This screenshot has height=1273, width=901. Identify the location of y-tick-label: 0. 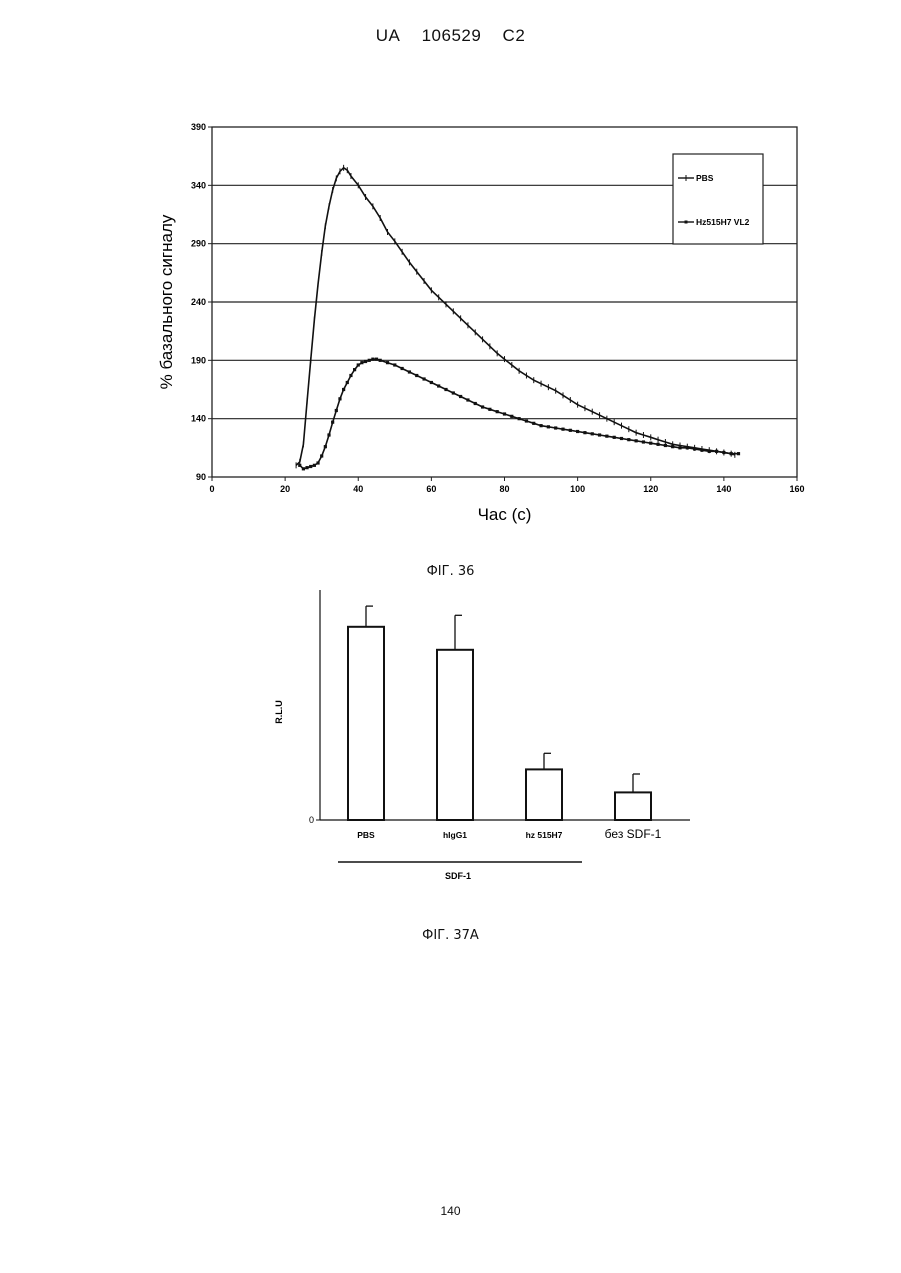
(311, 820).